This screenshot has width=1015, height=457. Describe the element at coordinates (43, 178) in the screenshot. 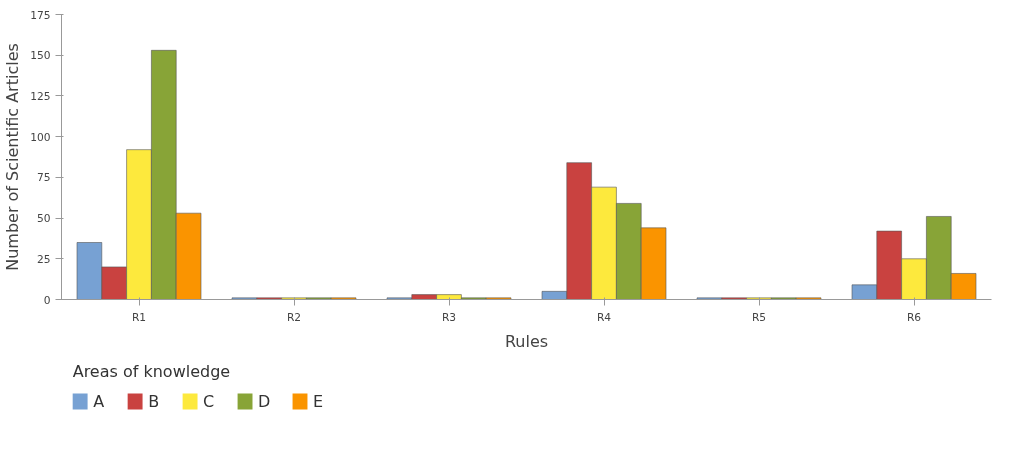

I see `y-tick-label: 75` at that location.